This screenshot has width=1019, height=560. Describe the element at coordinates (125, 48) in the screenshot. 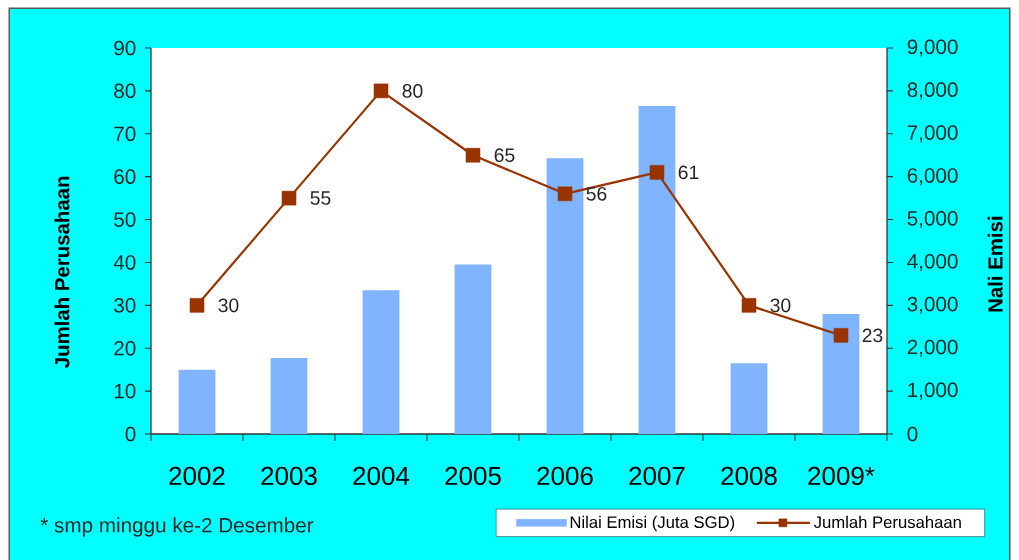

I see `y-tick-label: 90` at that location.